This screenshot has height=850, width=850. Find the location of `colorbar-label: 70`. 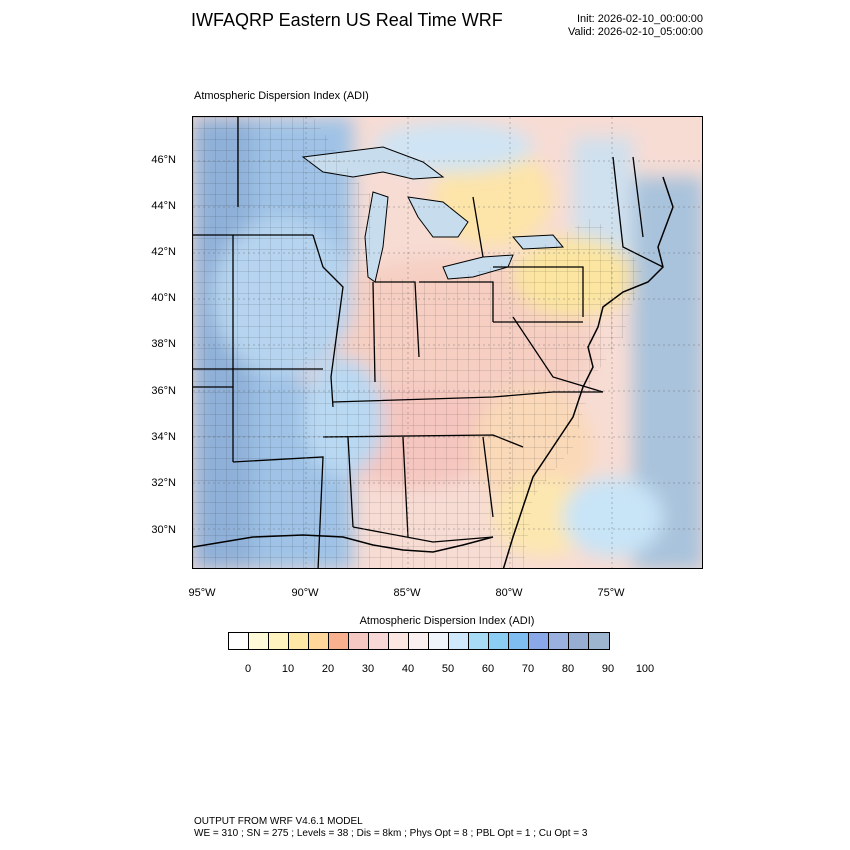

colorbar-label: 70 is located at coordinates (528, 669).